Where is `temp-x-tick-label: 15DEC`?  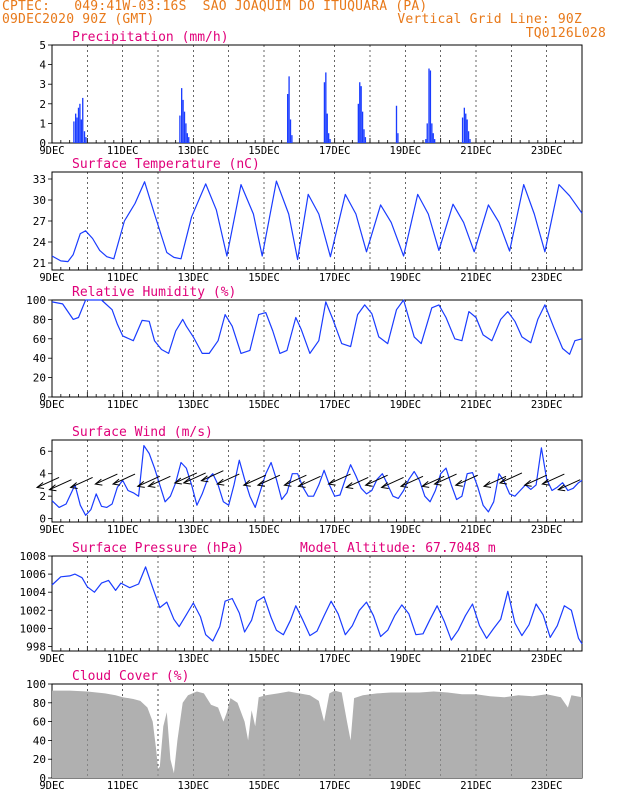 temp-x-tick-label: 15DEC is located at coordinates (264, 278).